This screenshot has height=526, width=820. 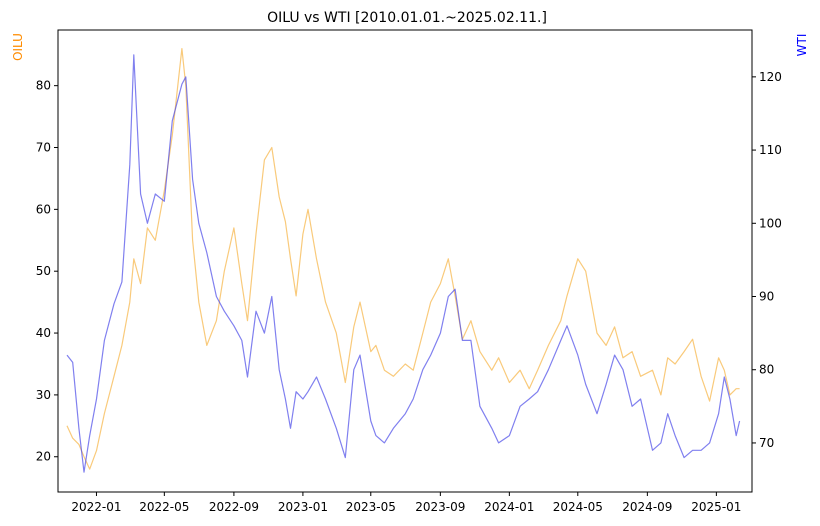 What do you see at coordinates (371, 507) in the screenshot?
I see `x-tick-label: 2023-05` at bounding box center [371, 507].